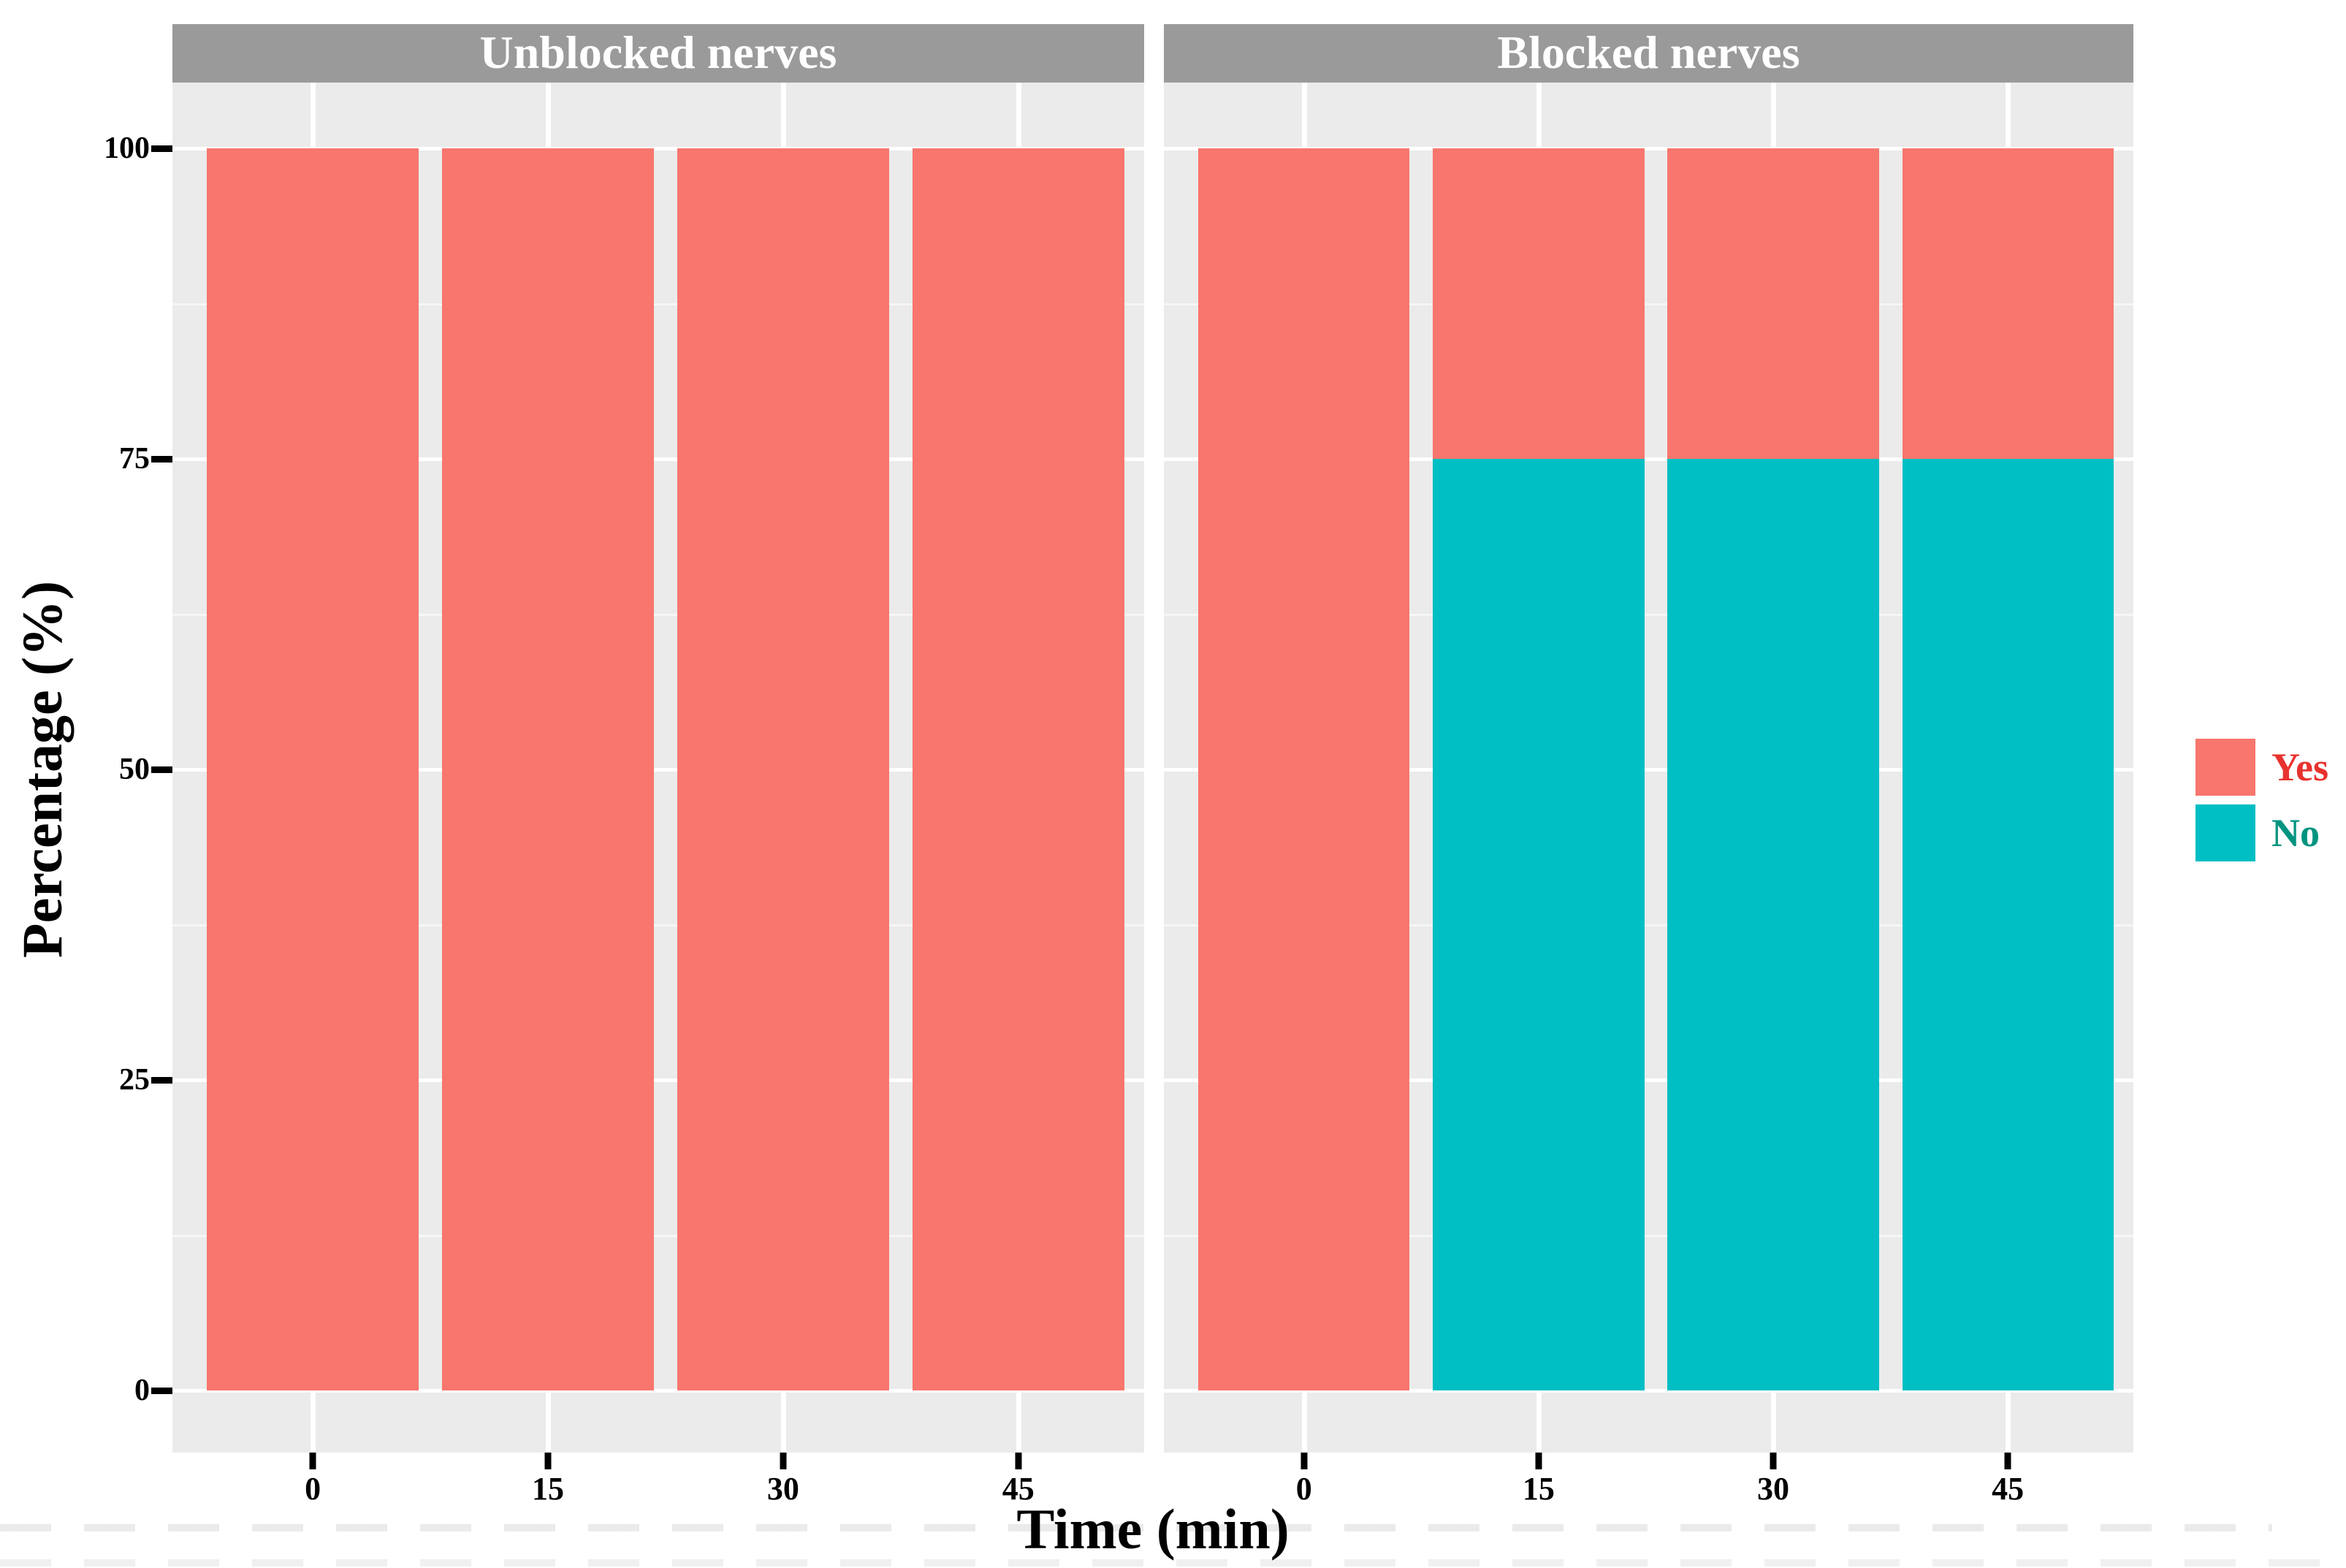  Describe the element at coordinates (2225, 767) in the screenshot. I see `legend-key-yes` at that location.